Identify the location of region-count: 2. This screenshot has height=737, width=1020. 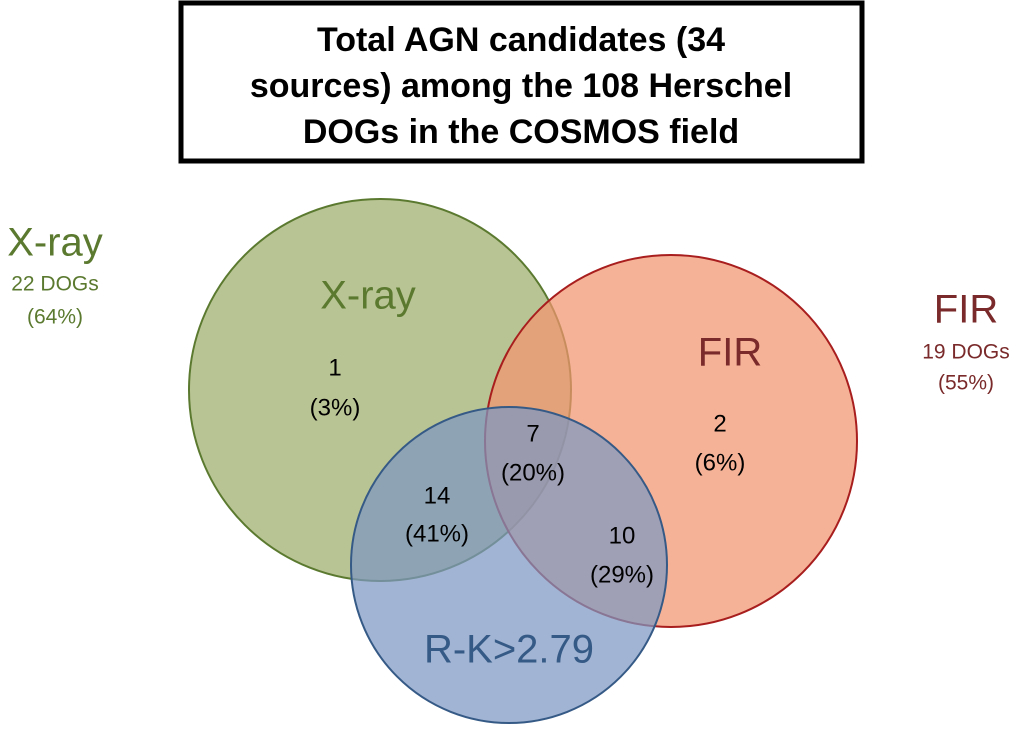
(719, 423).